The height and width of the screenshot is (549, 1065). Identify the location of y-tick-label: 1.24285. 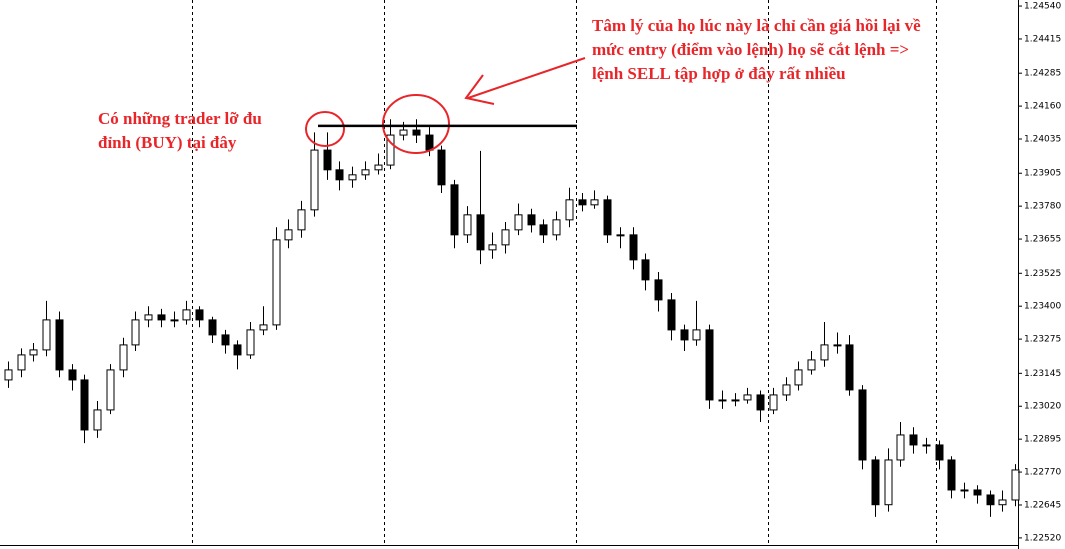
(1042, 74).